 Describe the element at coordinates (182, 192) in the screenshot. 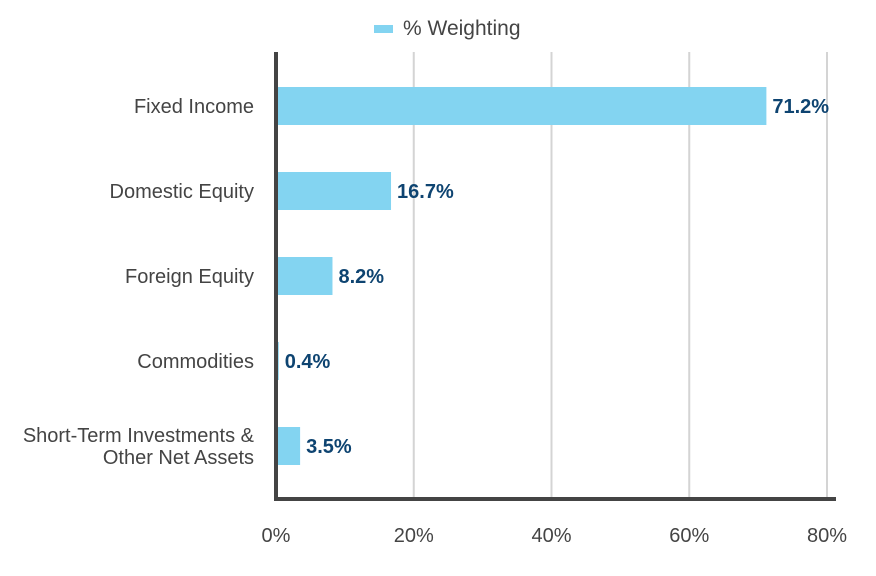

I see `category-label: Domestic Equity` at that location.